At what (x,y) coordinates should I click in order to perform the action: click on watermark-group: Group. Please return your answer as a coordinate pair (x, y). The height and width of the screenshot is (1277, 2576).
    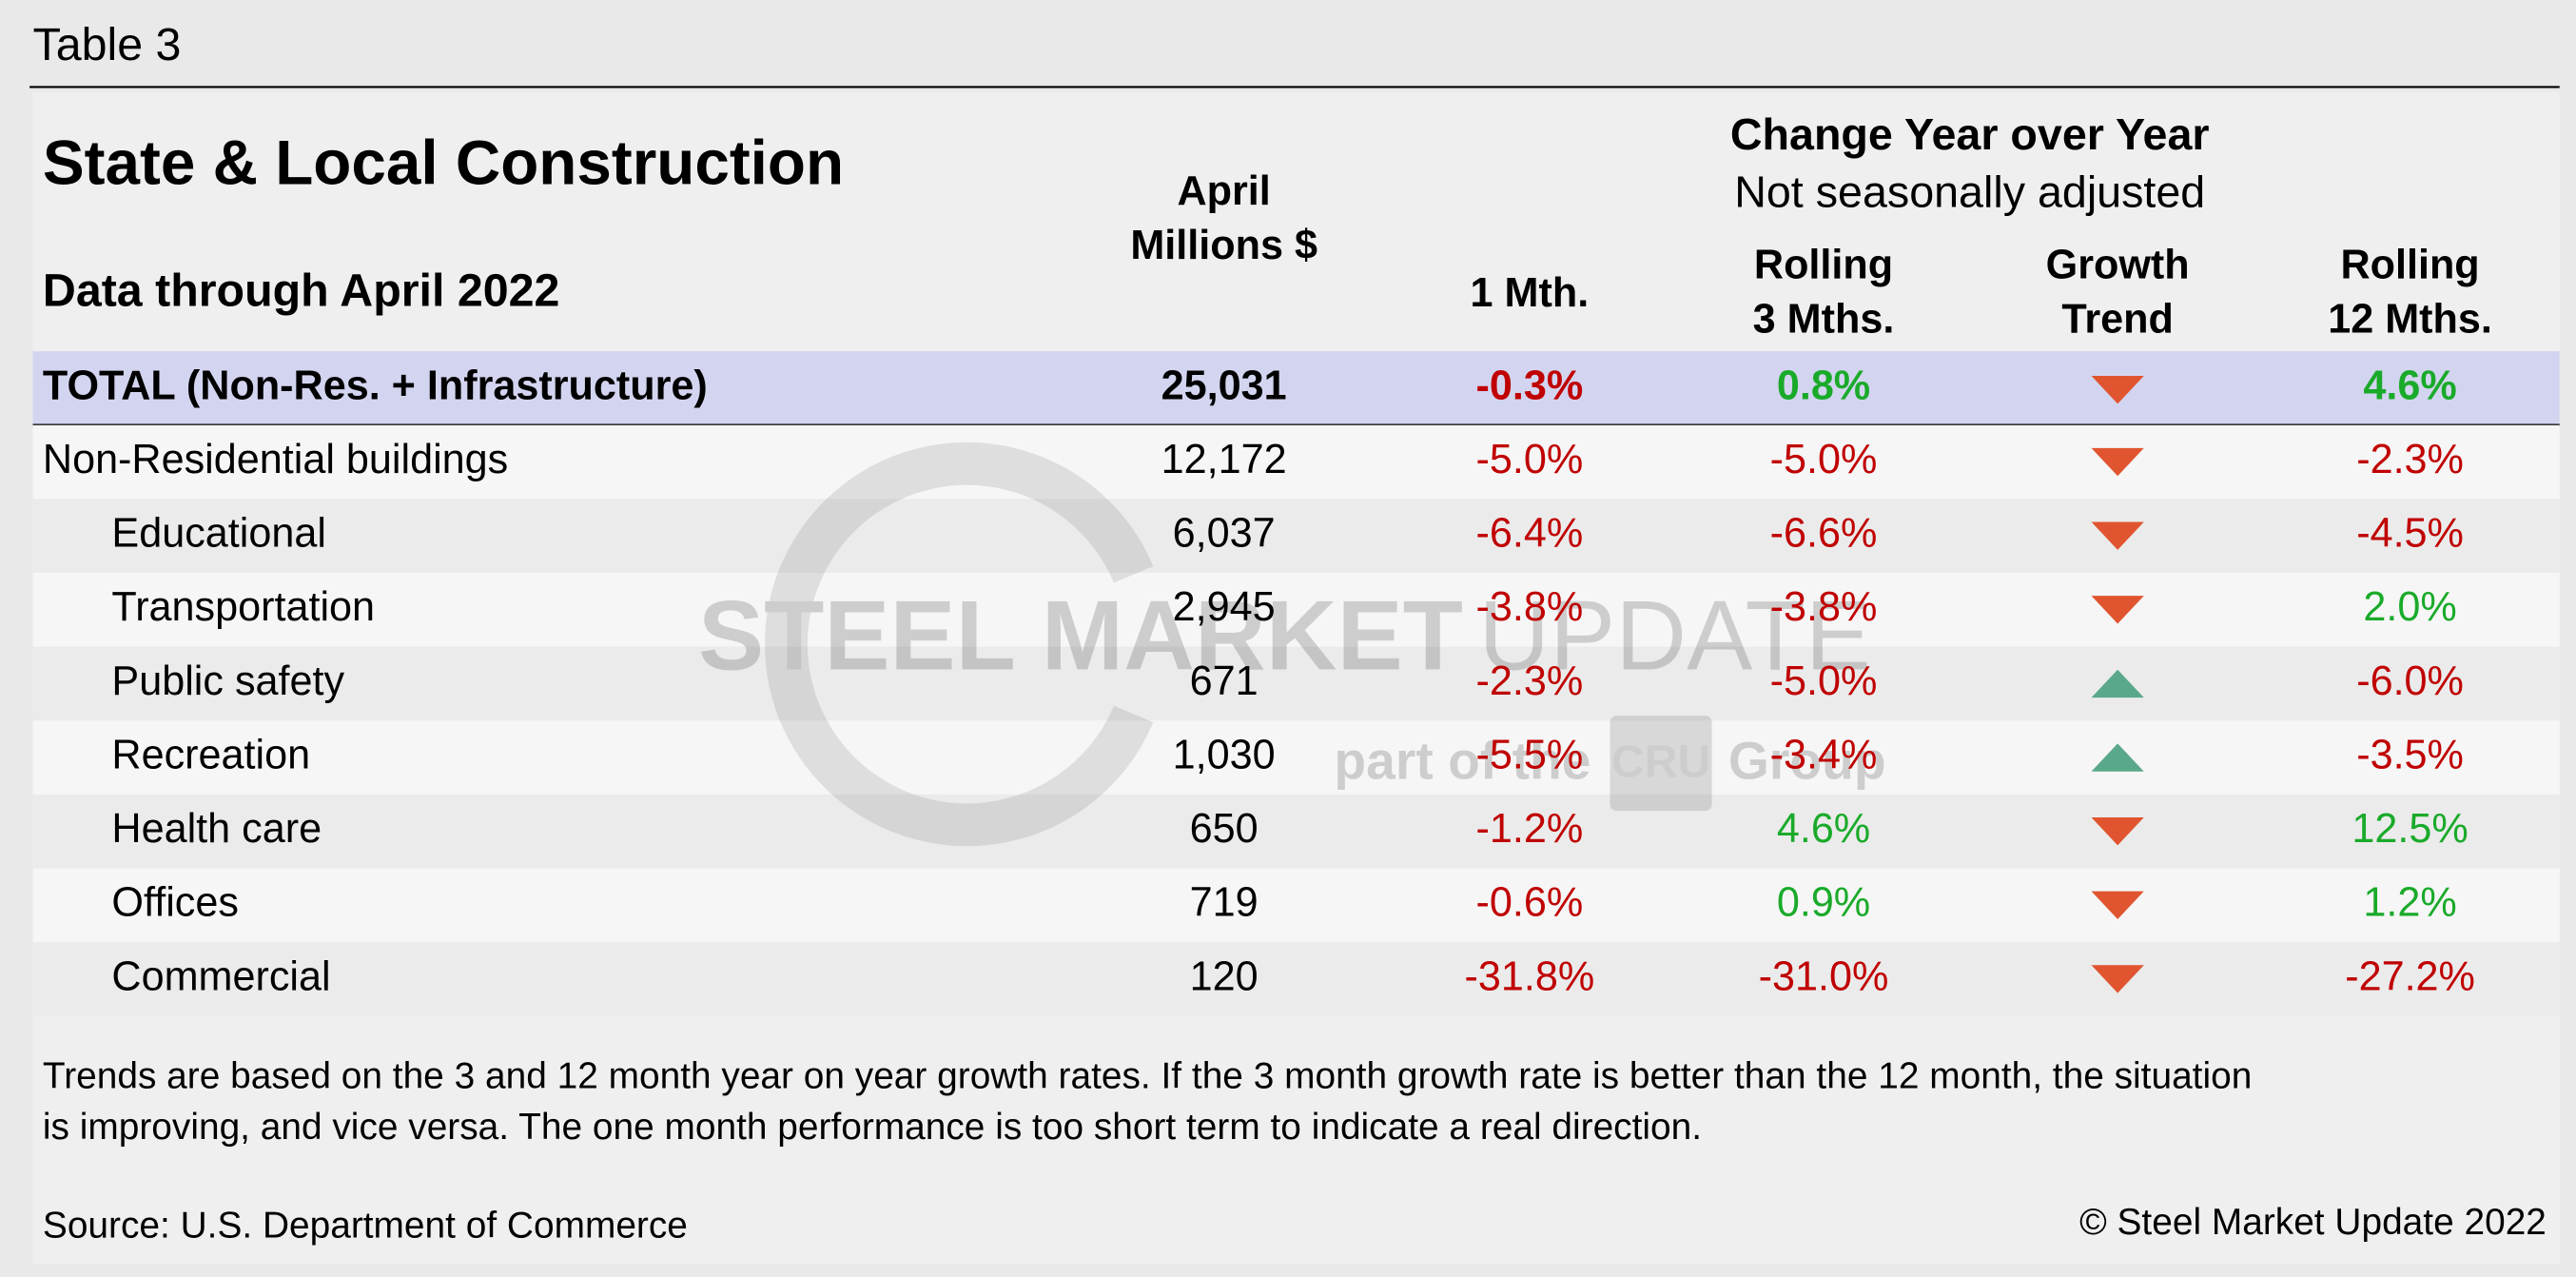
    Looking at the image, I should click on (1807, 760).